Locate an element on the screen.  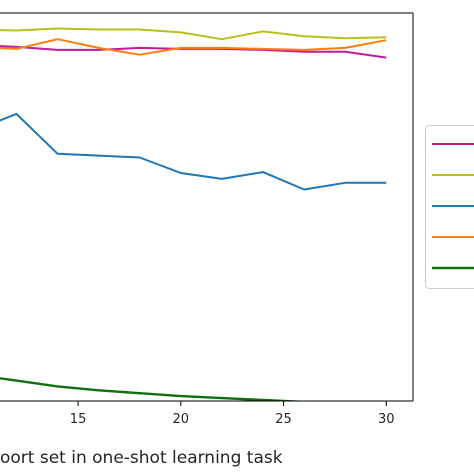
x-axis-label: oort set in one-shot learning task is located at coordinates (141, 458).